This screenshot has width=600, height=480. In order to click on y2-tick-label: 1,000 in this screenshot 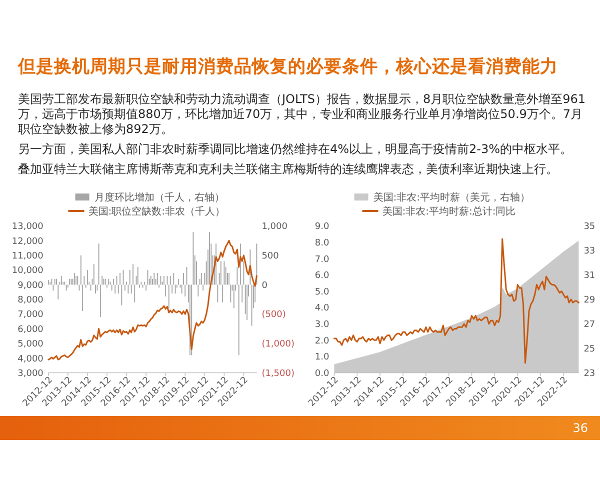, I will do `click(275, 227)`.